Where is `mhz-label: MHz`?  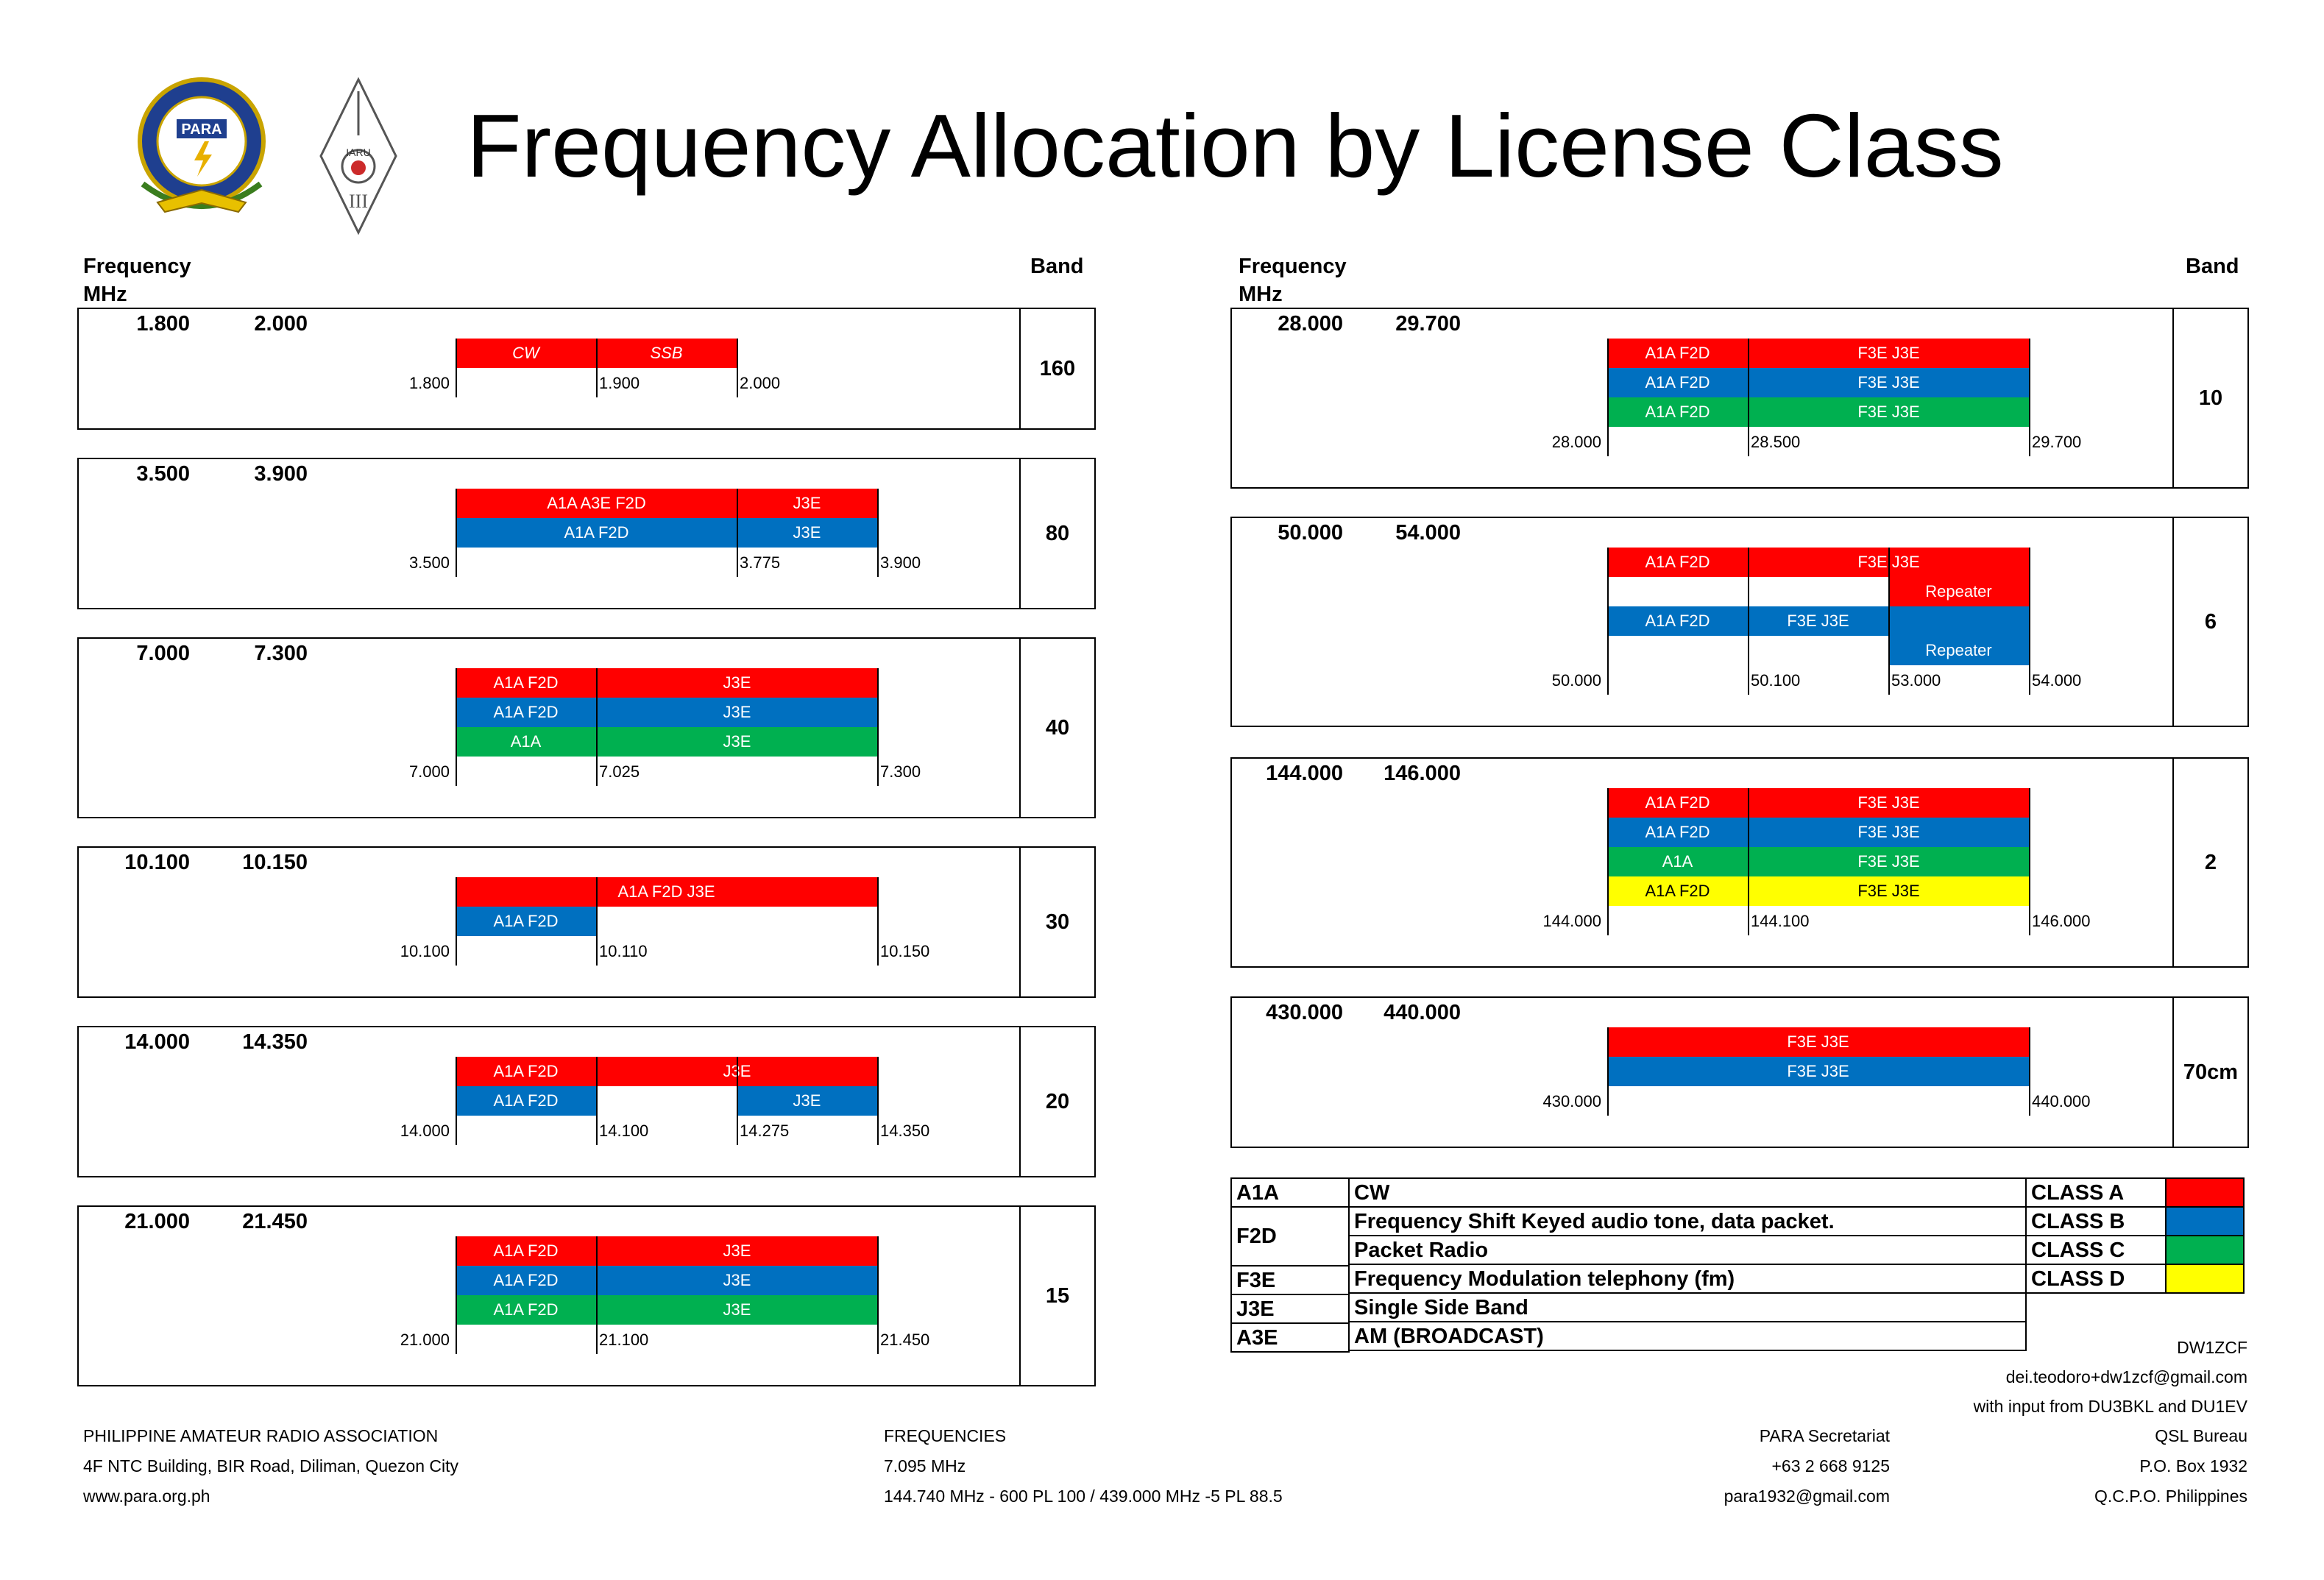
mhz-label: MHz is located at coordinates (1261, 294).